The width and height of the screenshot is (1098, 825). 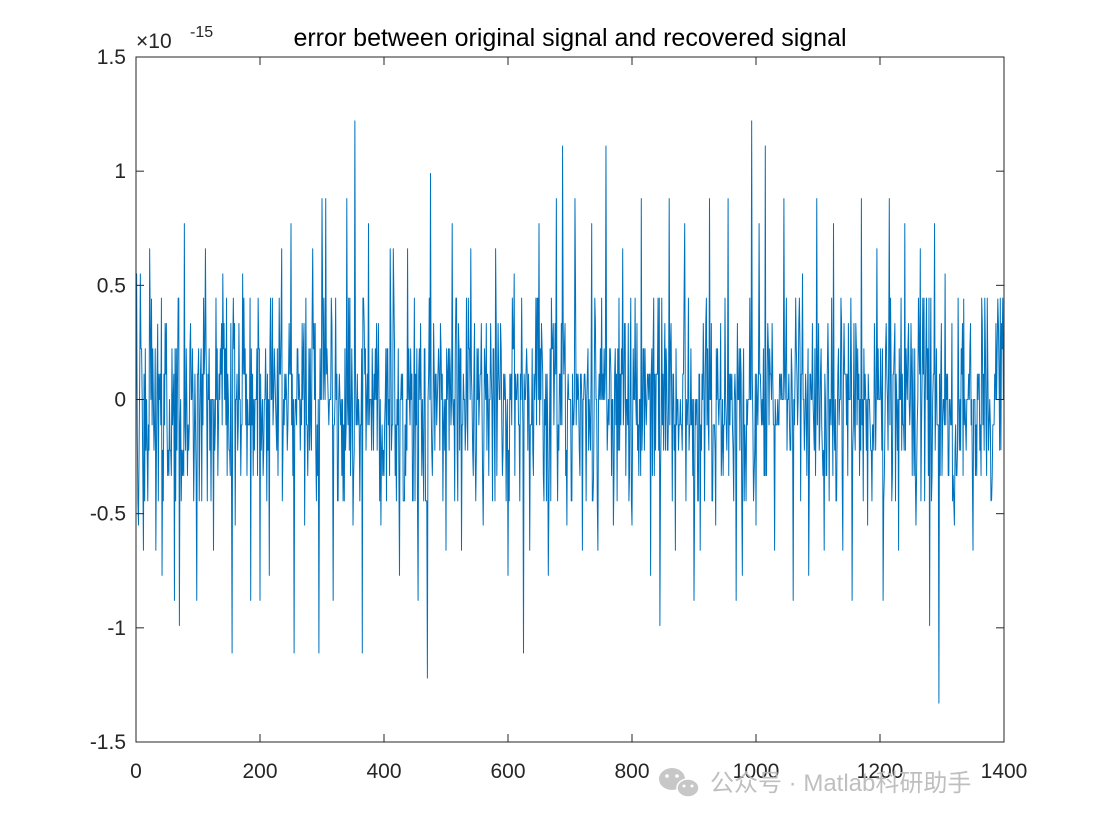 What do you see at coordinates (116, 628) in the screenshot?
I see `y-tick-label: -1` at bounding box center [116, 628].